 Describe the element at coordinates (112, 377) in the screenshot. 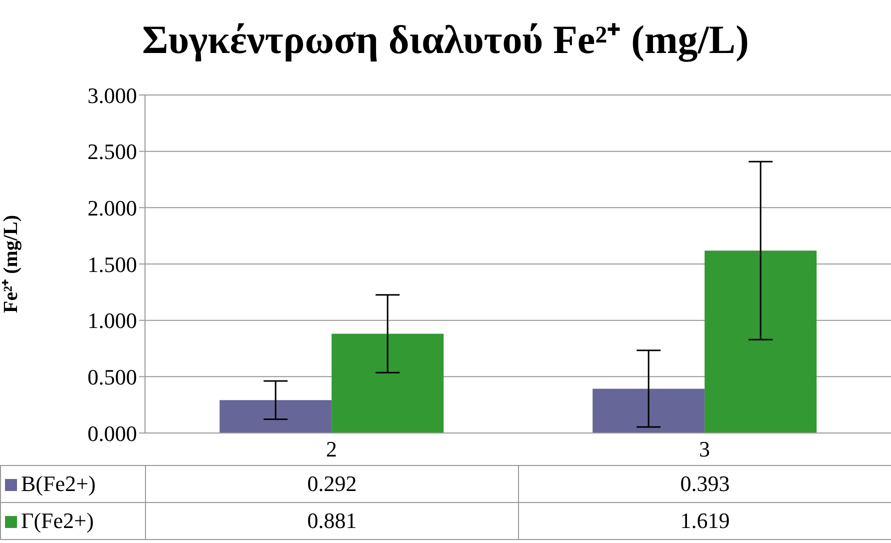

I see `y-tick-label: 0.500` at that location.